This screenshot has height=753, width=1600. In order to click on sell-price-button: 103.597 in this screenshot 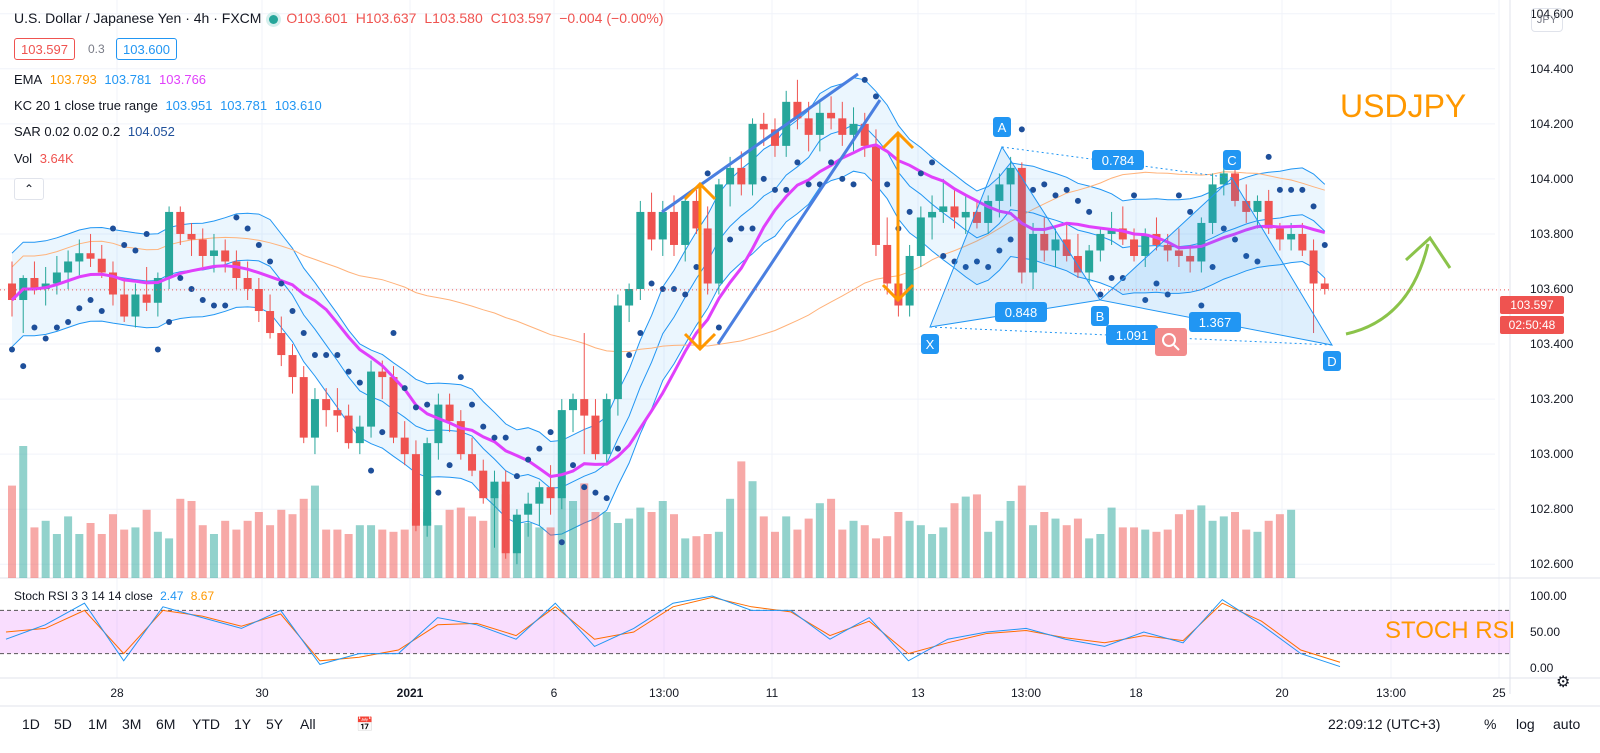, I will do `click(44, 49)`.